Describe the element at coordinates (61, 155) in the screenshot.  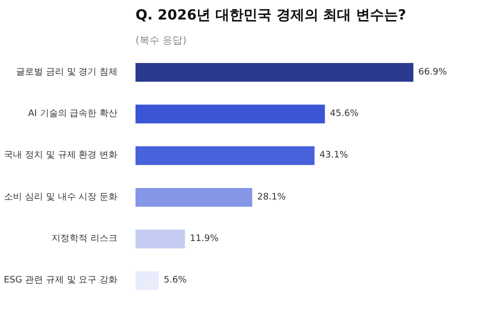
I see `y-tick-label: 국내 정치 및 규제 환경 변화` at that location.